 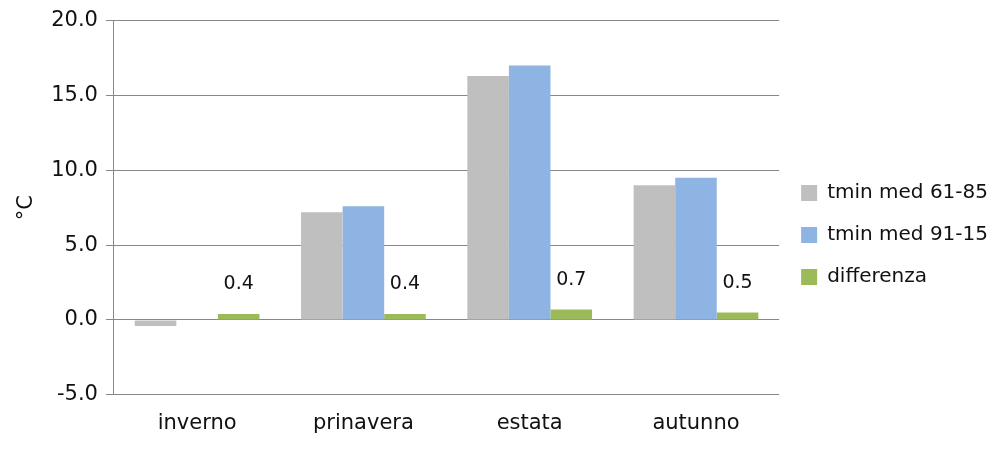 I want to click on y-tick-label: 5.0, so click(x=81, y=243).